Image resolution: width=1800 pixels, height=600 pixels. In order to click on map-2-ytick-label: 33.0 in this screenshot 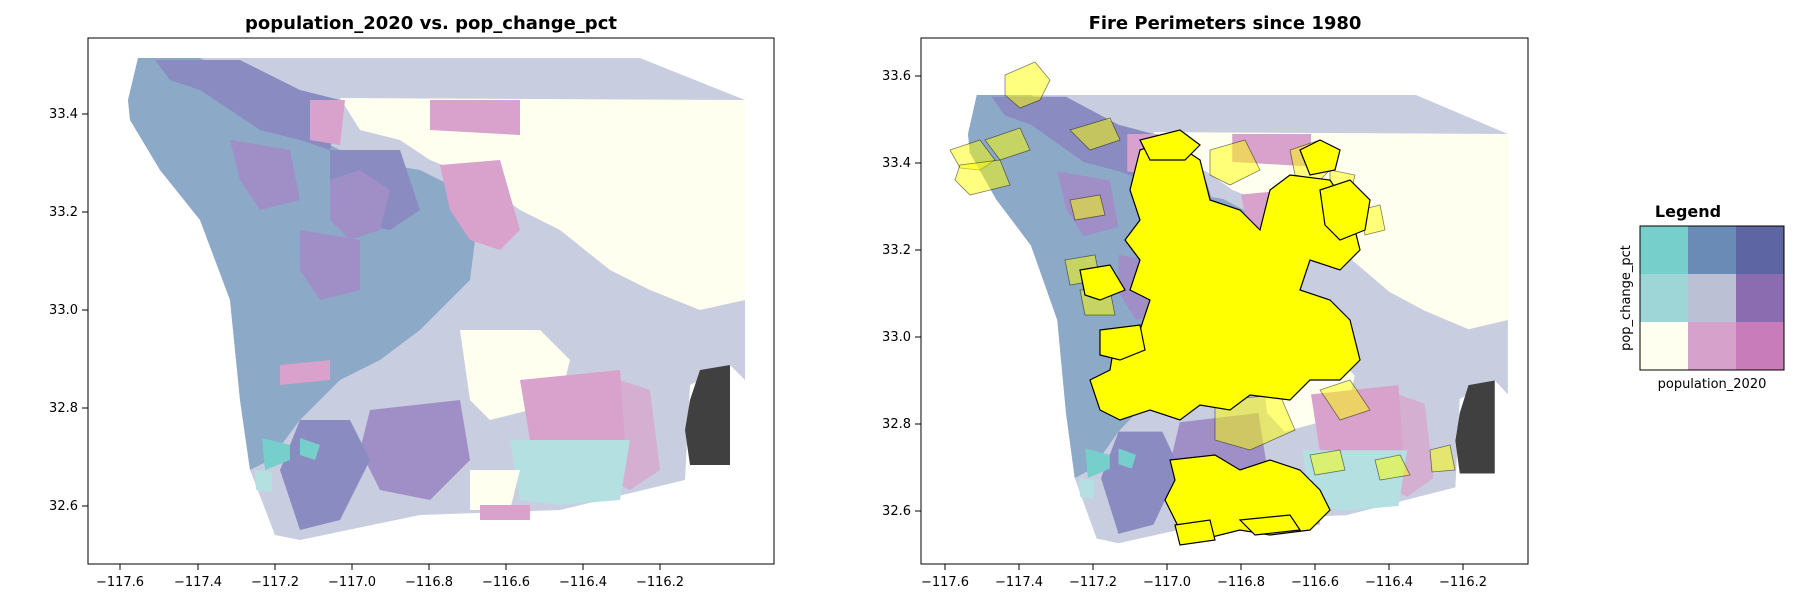, I will do `click(896, 337)`.